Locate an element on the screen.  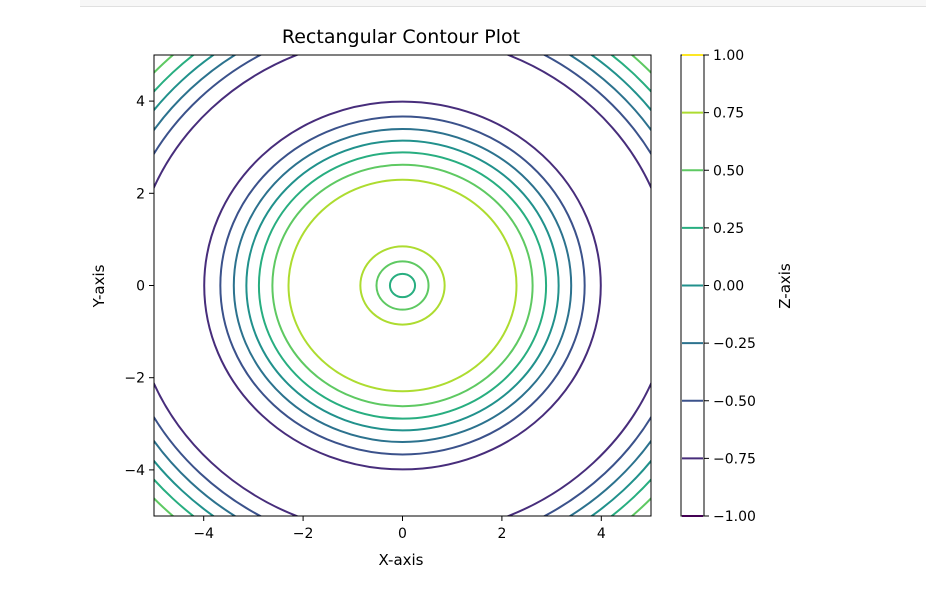
y-tick-label: 0 is located at coordinates (140, 287).